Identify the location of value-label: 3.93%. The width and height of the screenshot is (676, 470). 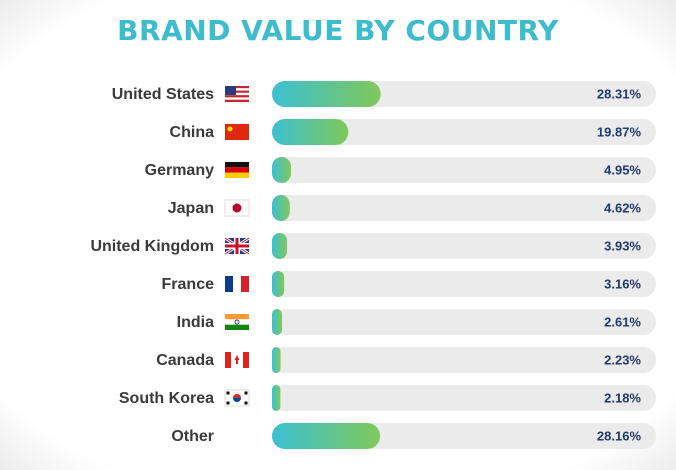
(622, 245).